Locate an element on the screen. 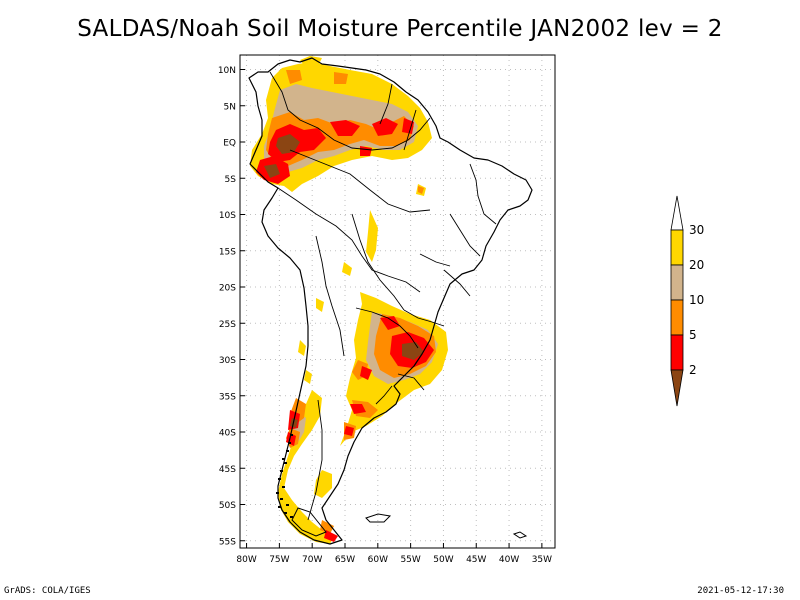  lat-tick-label: 25S is located at coordinates (227, 325).